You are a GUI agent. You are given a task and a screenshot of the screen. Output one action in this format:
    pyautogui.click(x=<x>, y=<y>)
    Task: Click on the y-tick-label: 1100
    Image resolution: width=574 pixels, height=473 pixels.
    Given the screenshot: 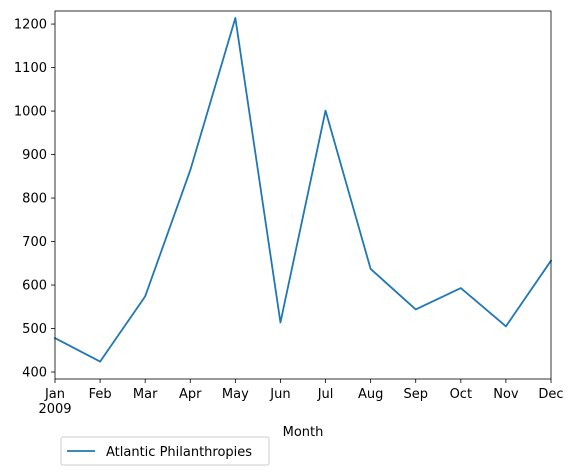 What is the action you would take?
    pyautogui.click(x=30, y=68)
    